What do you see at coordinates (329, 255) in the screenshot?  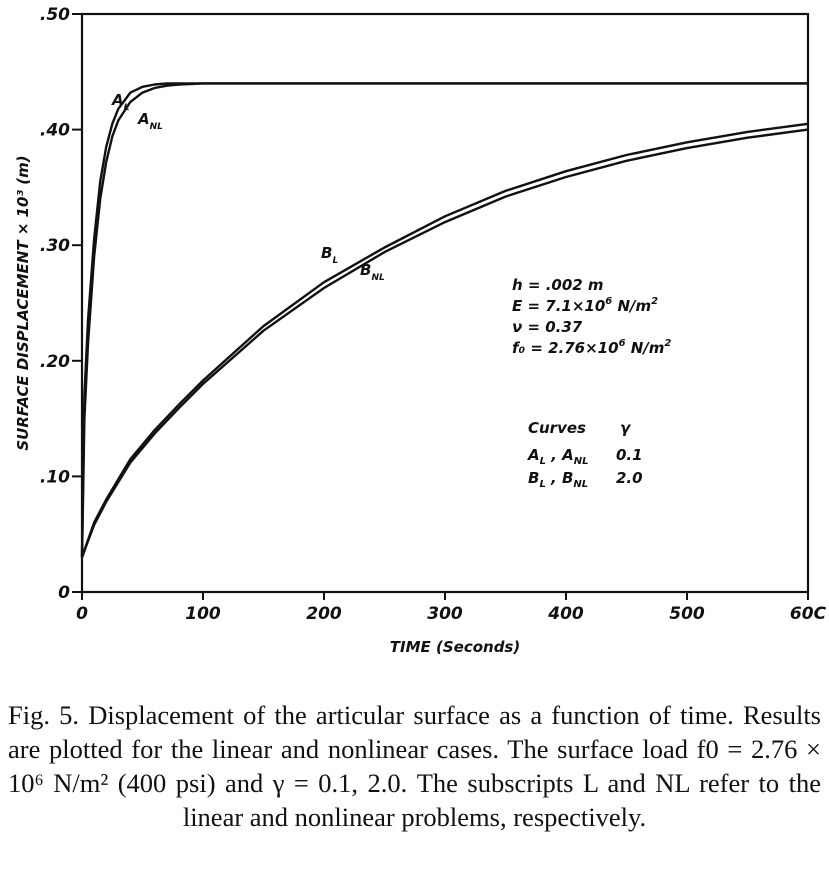 I see `curve-label-b-l: BL` at bounding box center [329, 255].